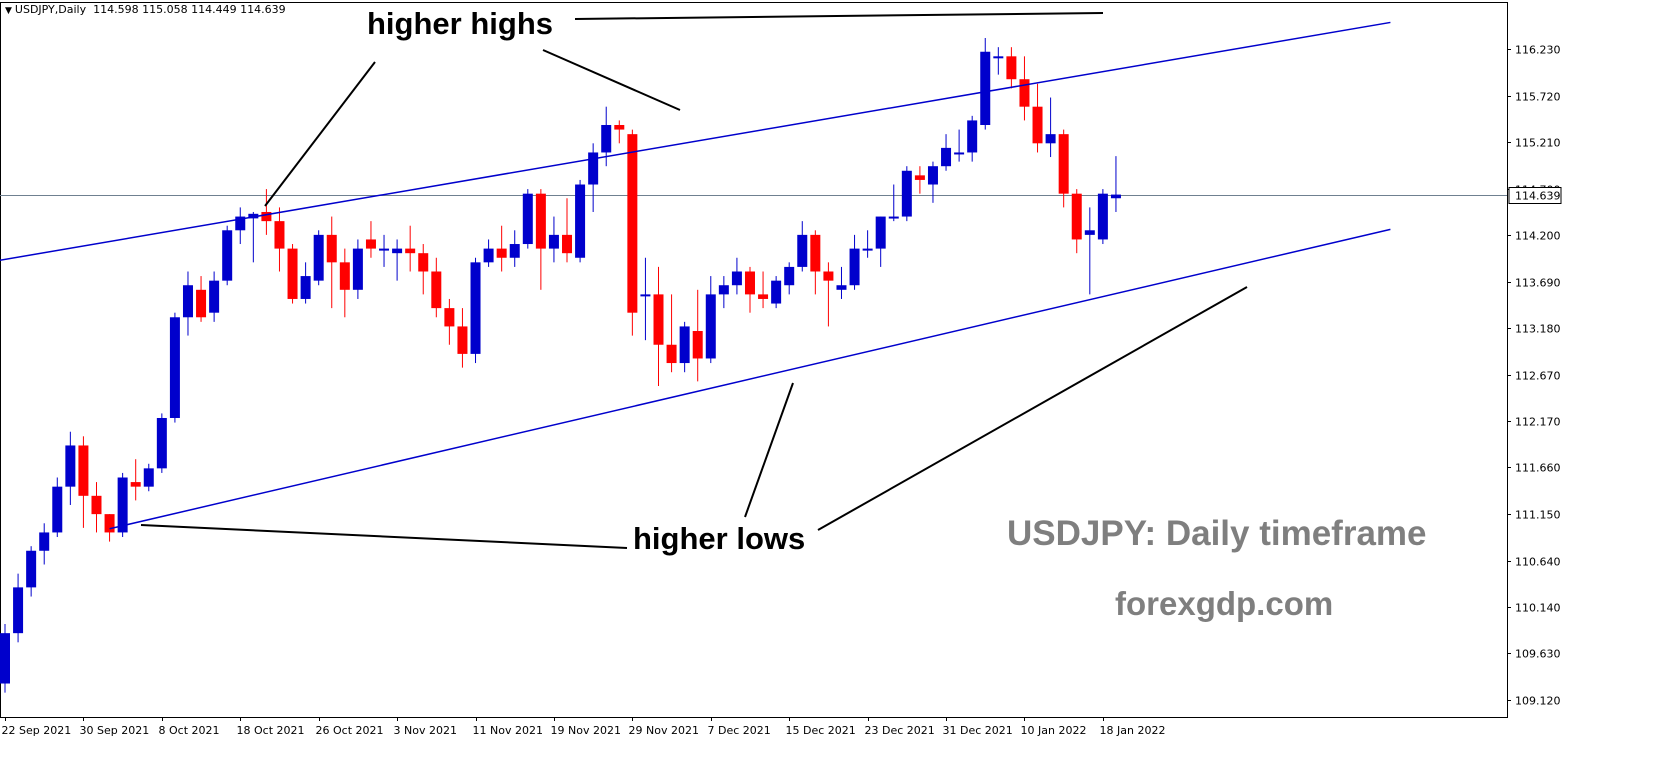 The height and width of the screenshot is (780, 1653). Describe the element at coordinates (1538, 562) in the screenshot. I see `price-tick-label: 110.640` at that location.